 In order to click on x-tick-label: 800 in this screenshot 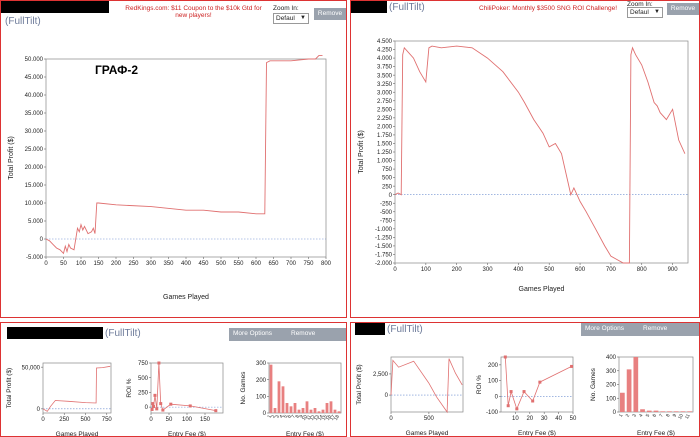, I will do `click(642, 270)`.